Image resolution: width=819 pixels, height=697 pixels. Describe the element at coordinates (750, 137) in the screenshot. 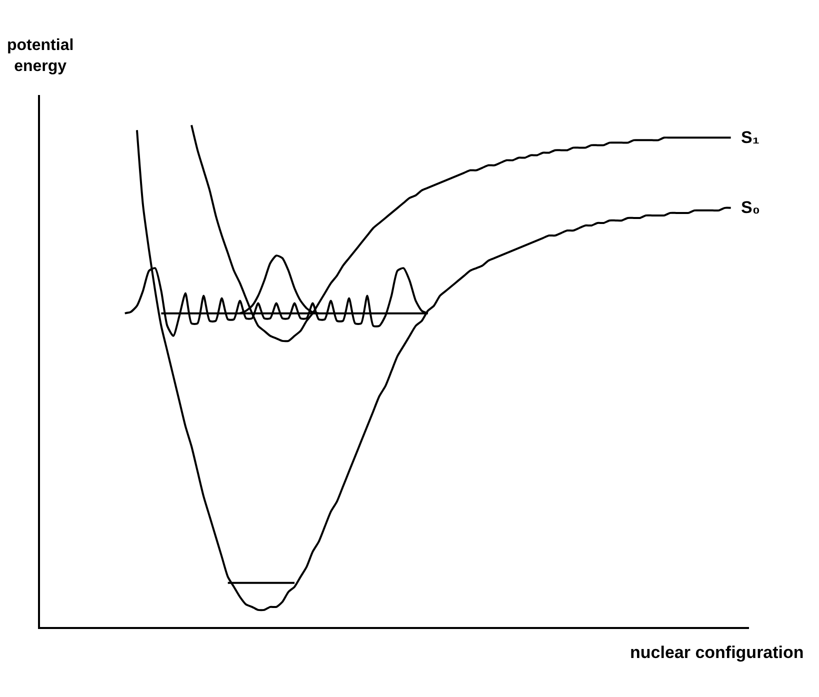

I see `series-label: S₁` at that location.